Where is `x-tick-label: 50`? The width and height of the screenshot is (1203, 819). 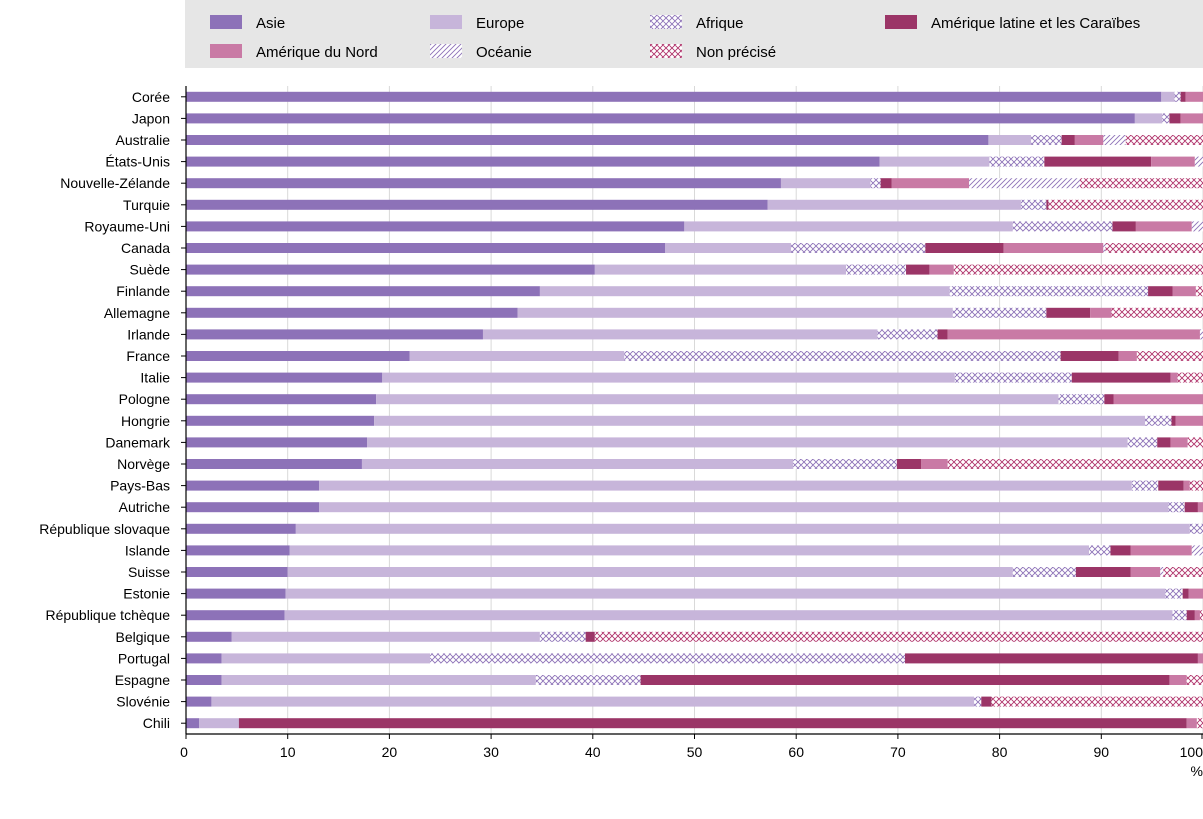 x-tick-label: 50 is located at coordinates (695, 752).